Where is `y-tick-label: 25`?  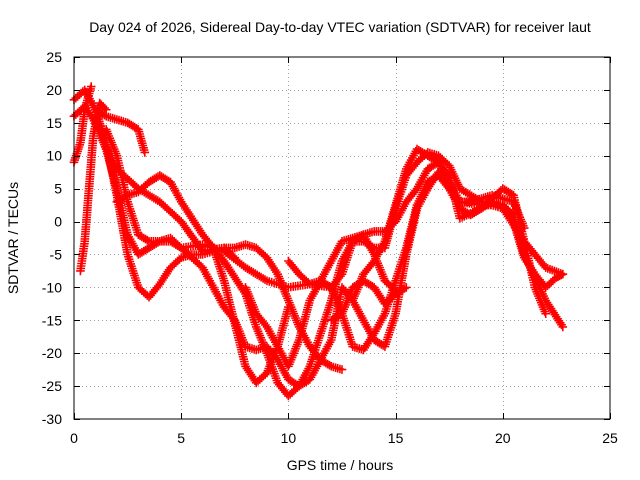 y-tick-label: 25 is located at coordinates (54, 57).